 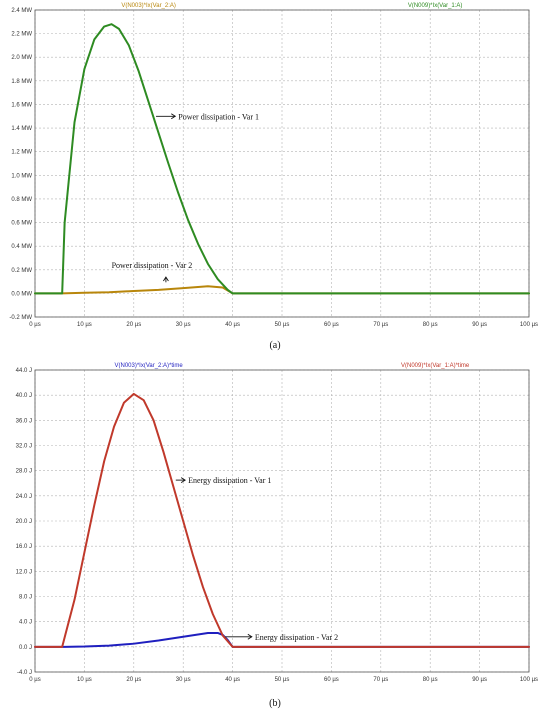 What do you see at coordinates (24, 421) in the screenshot?
I see `y-tick-label: 36.0 J` at bounding box center [24, 421].